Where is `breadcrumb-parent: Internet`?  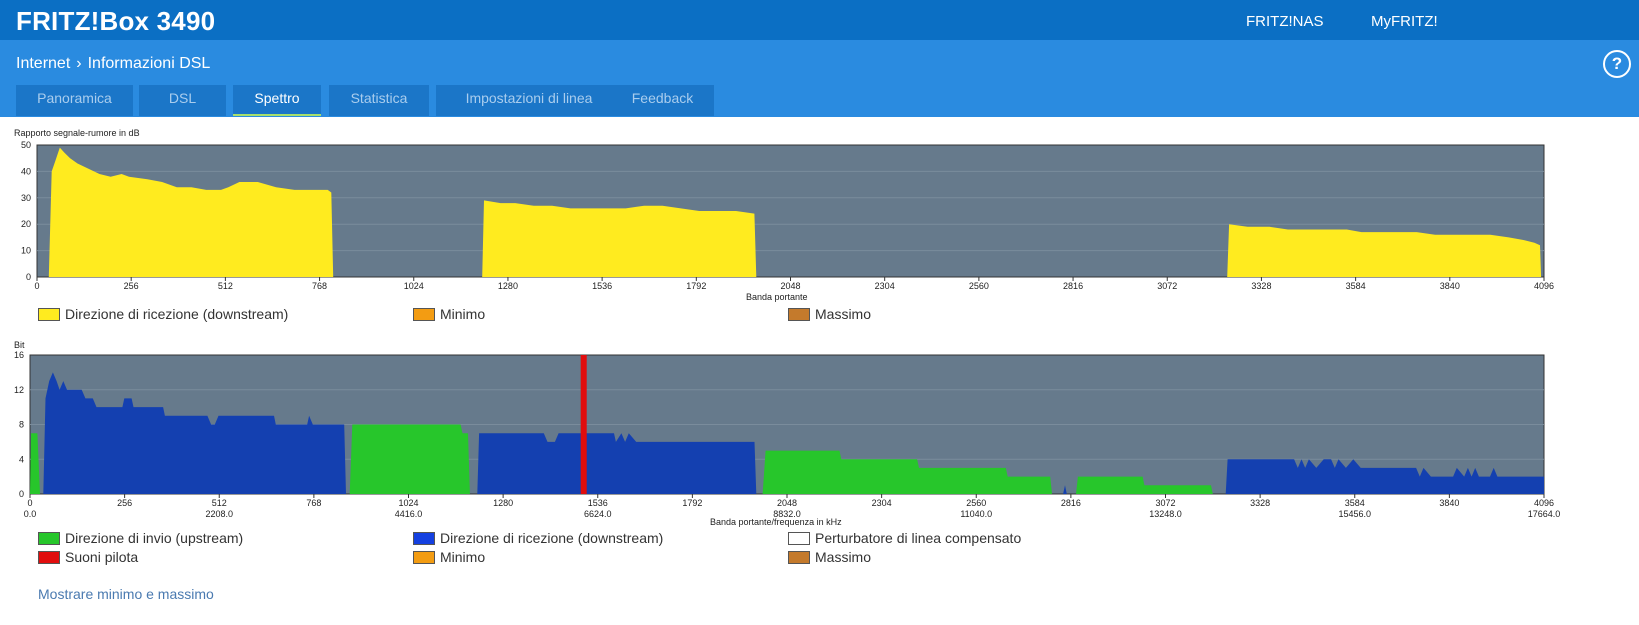
breadcrumb-parent: Internet is located at coordinates (43, 63).